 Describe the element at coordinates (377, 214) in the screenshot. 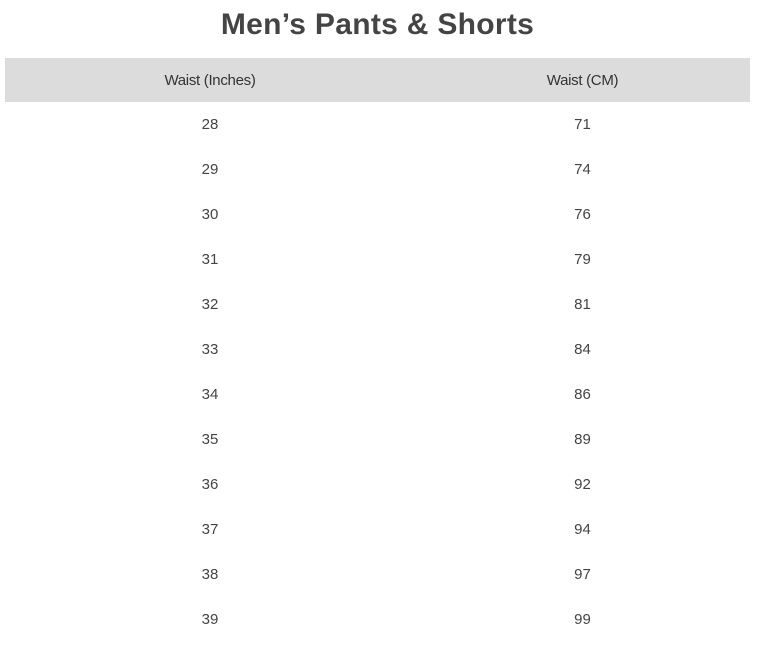

I see `table-row: 30 76` at that location.